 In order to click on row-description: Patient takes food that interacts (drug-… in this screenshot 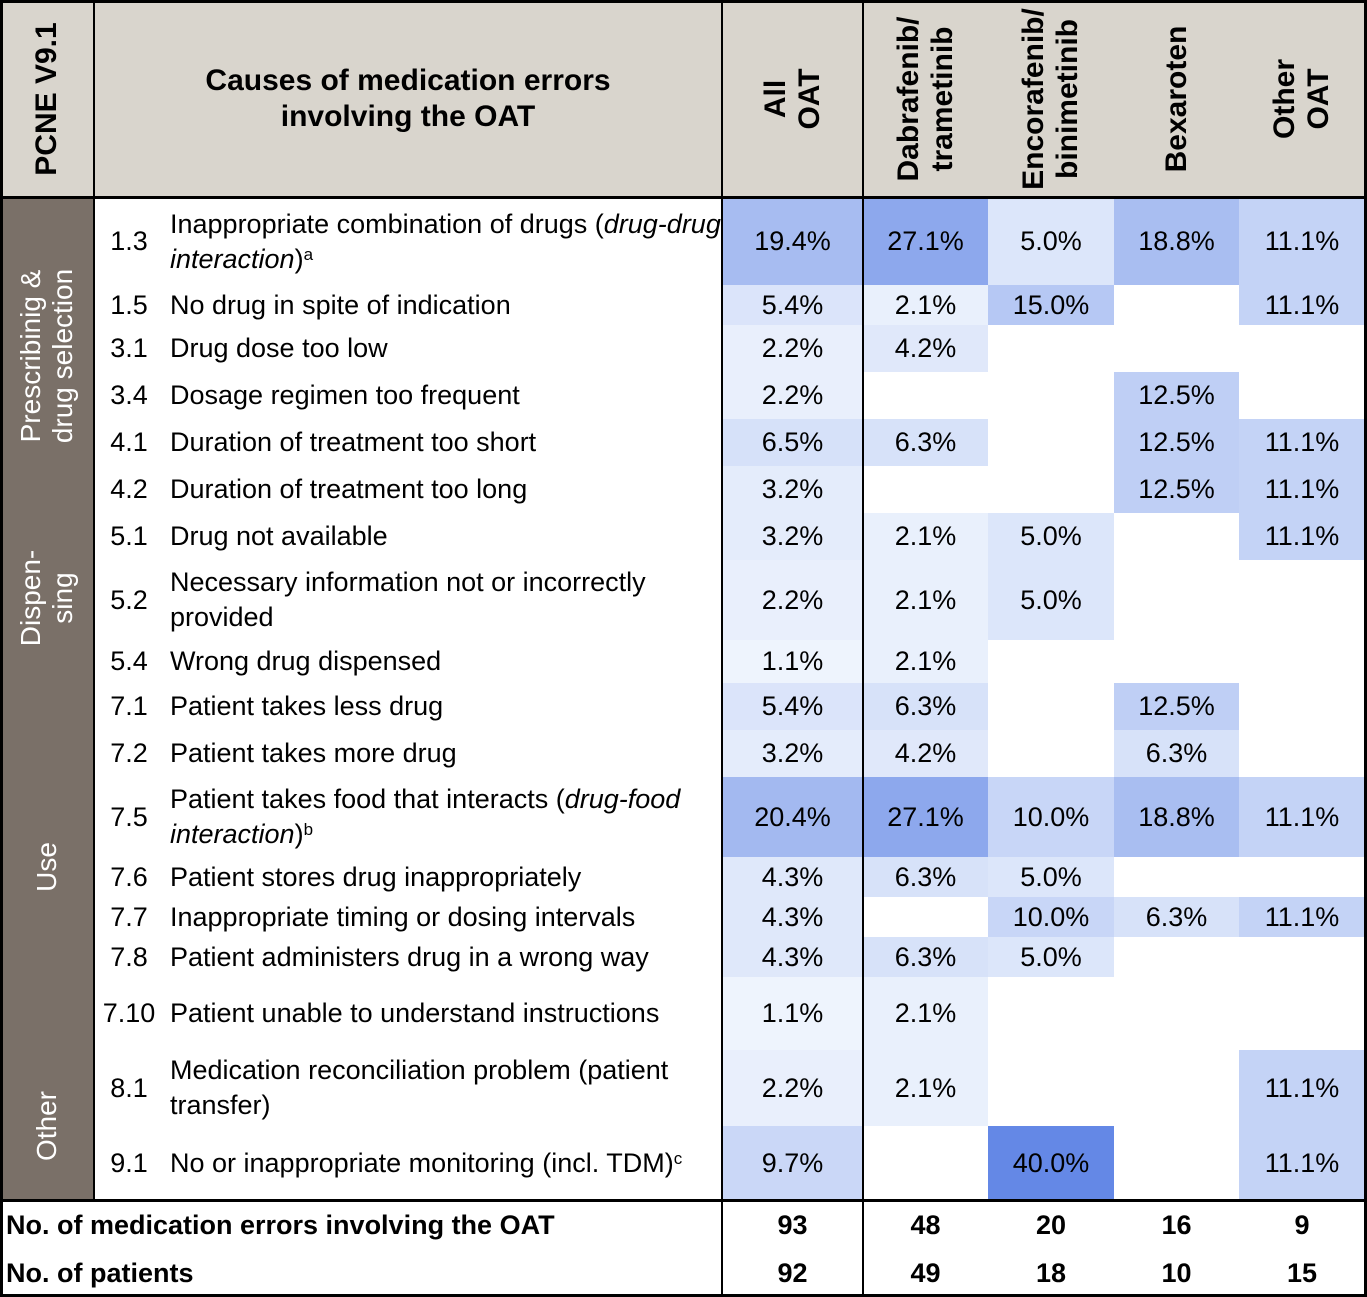, I will do `click(408, 817)`.